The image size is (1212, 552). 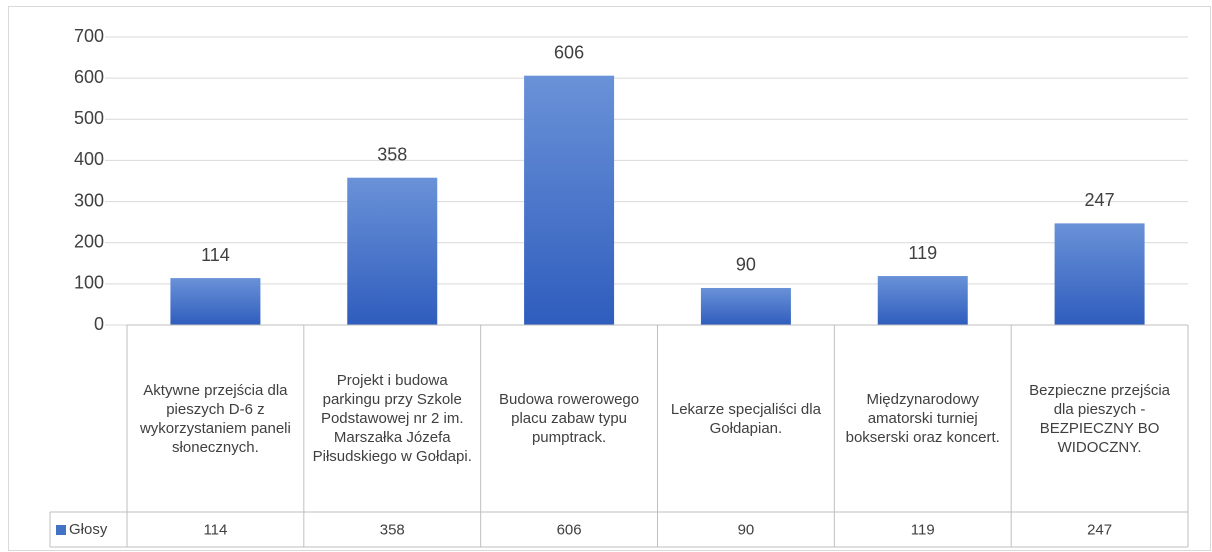 What do you see at coordinates (392, 154) in the screenshot?
I see `data-label: 358` at bounding box center [392, 154].